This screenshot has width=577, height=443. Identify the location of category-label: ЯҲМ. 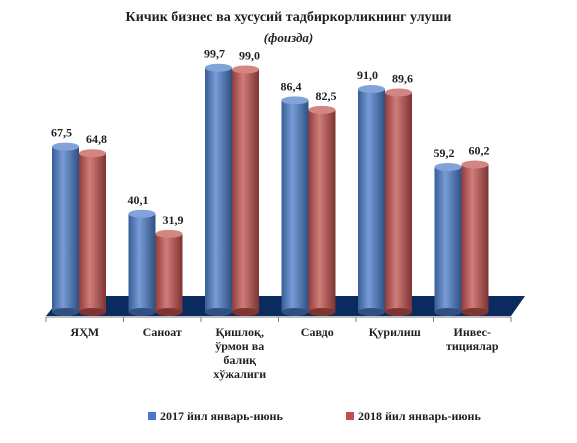
(84, 332).